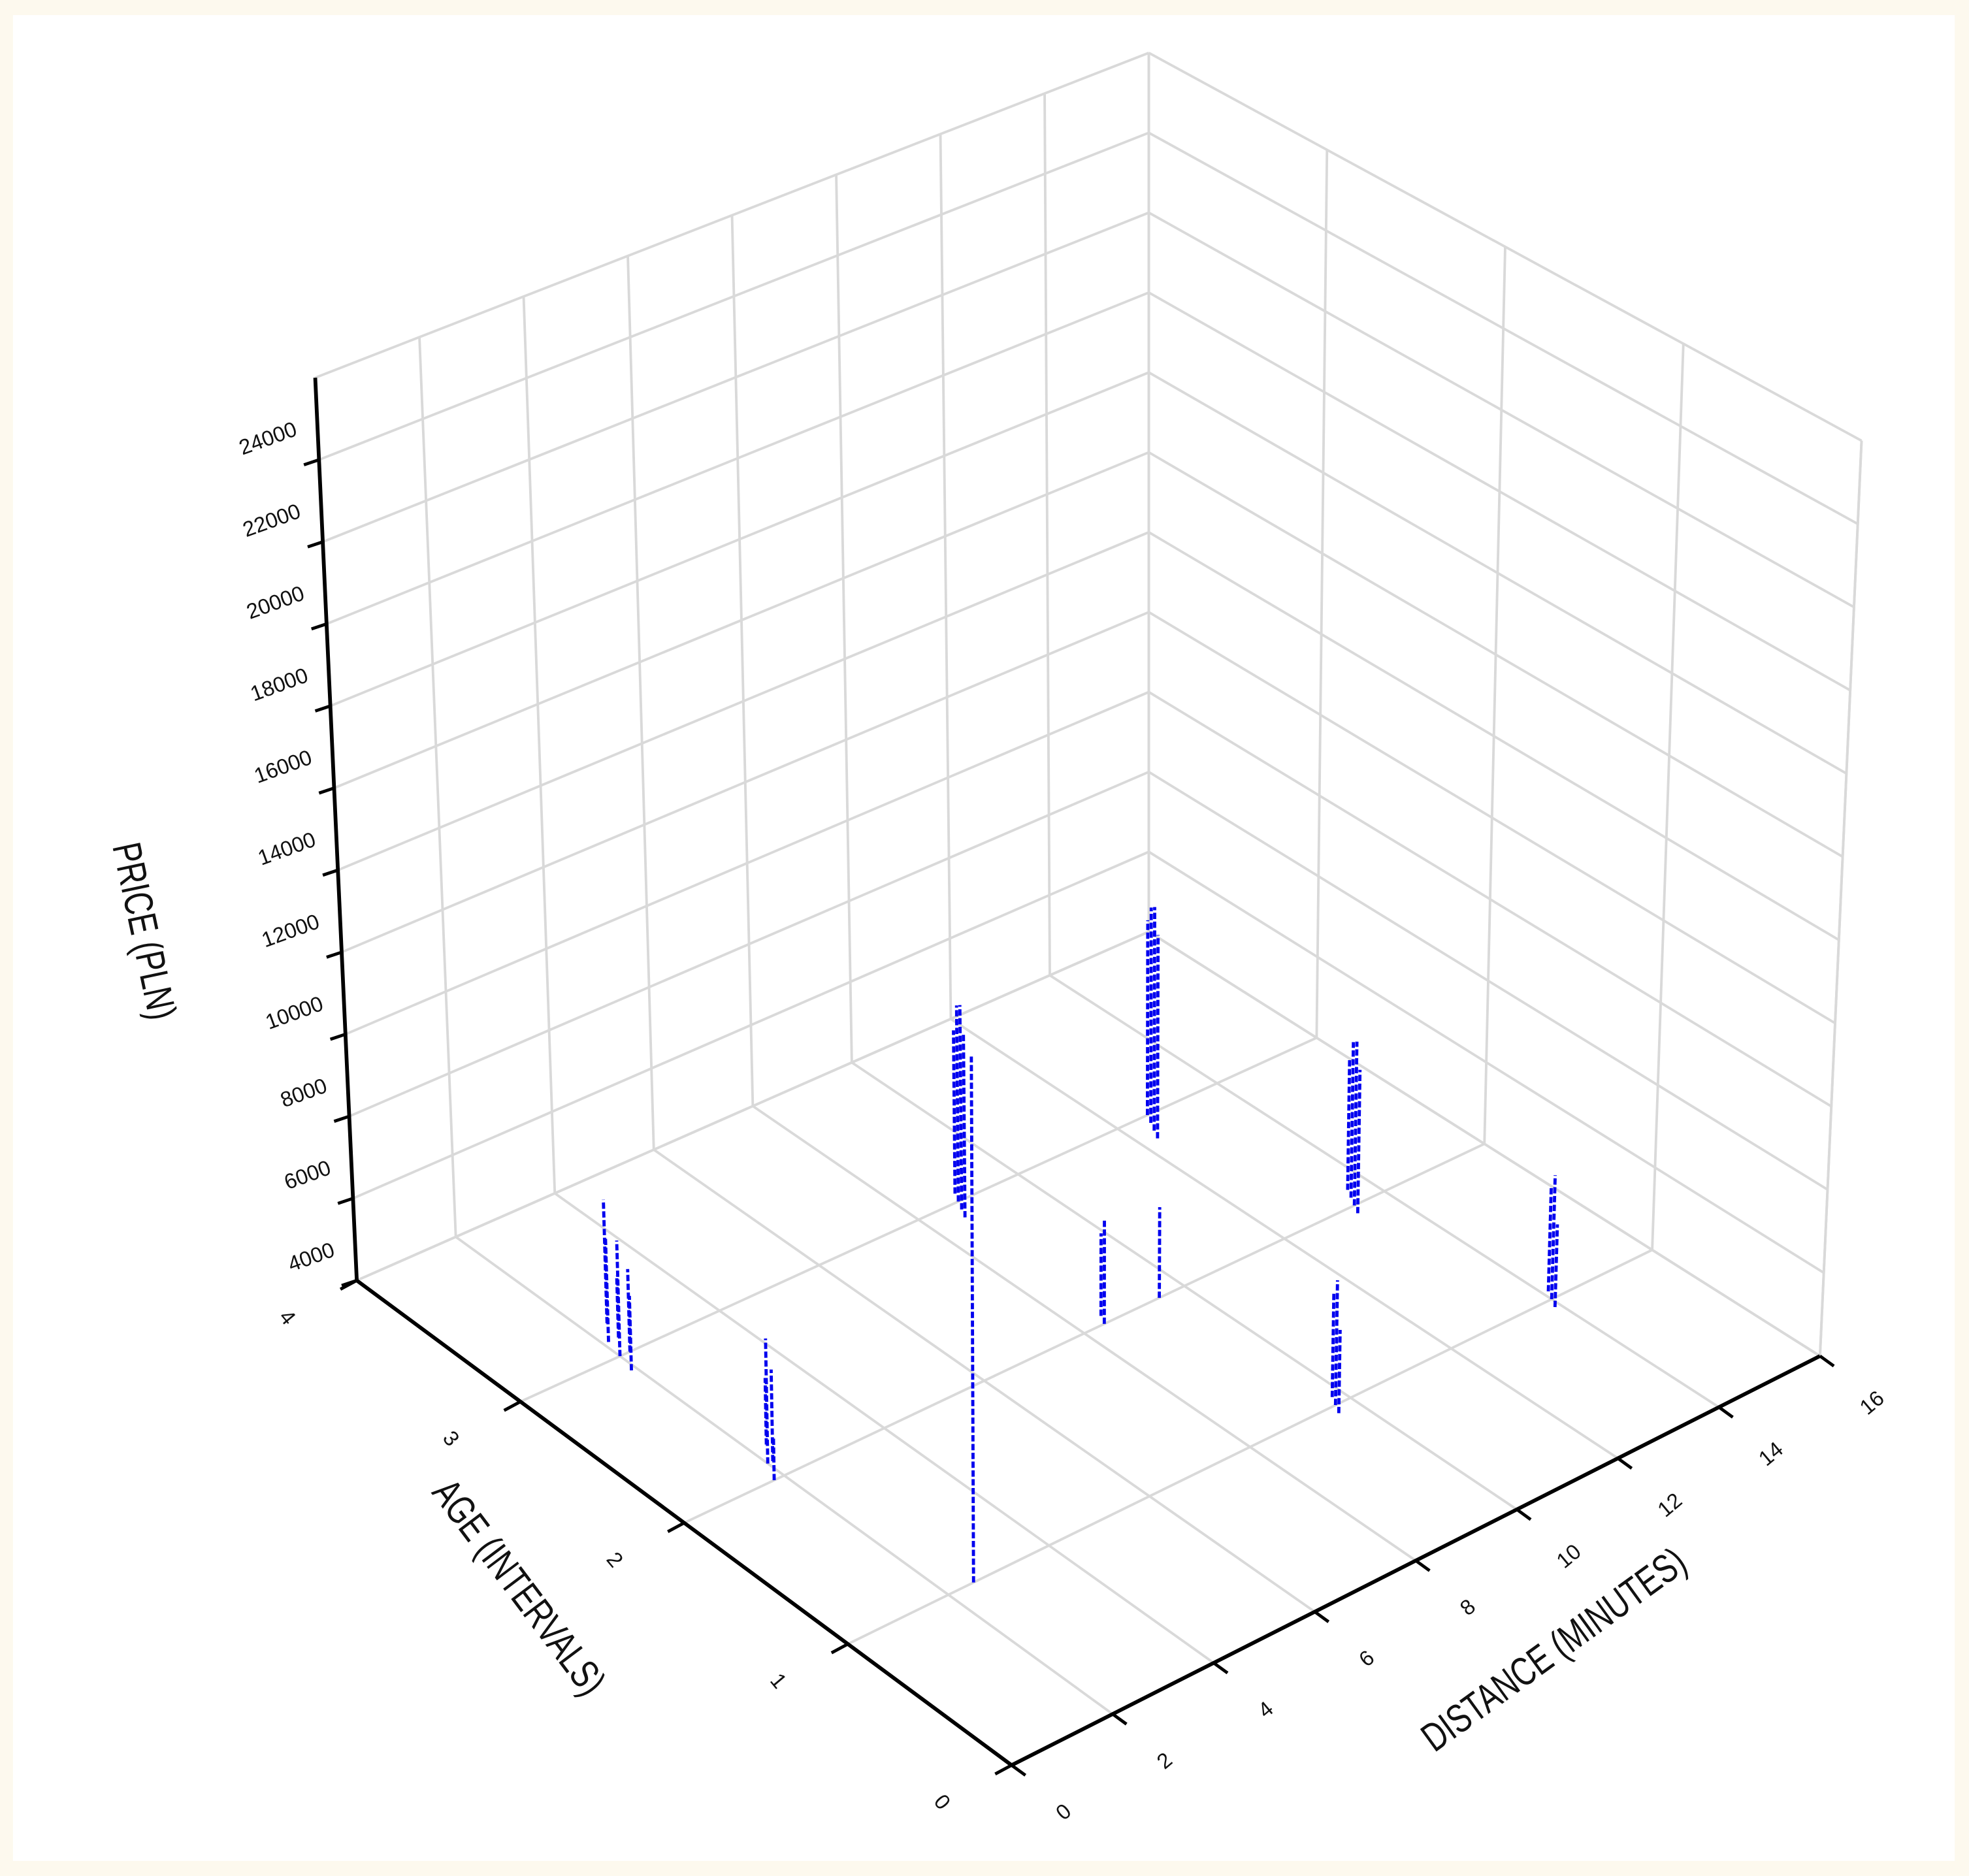 The height and width of the screenshot is (1876, 1969). What do you see at coordinates (336, 829) in the screenshot?
I see `z-axis` at bounding box center [336, 829].